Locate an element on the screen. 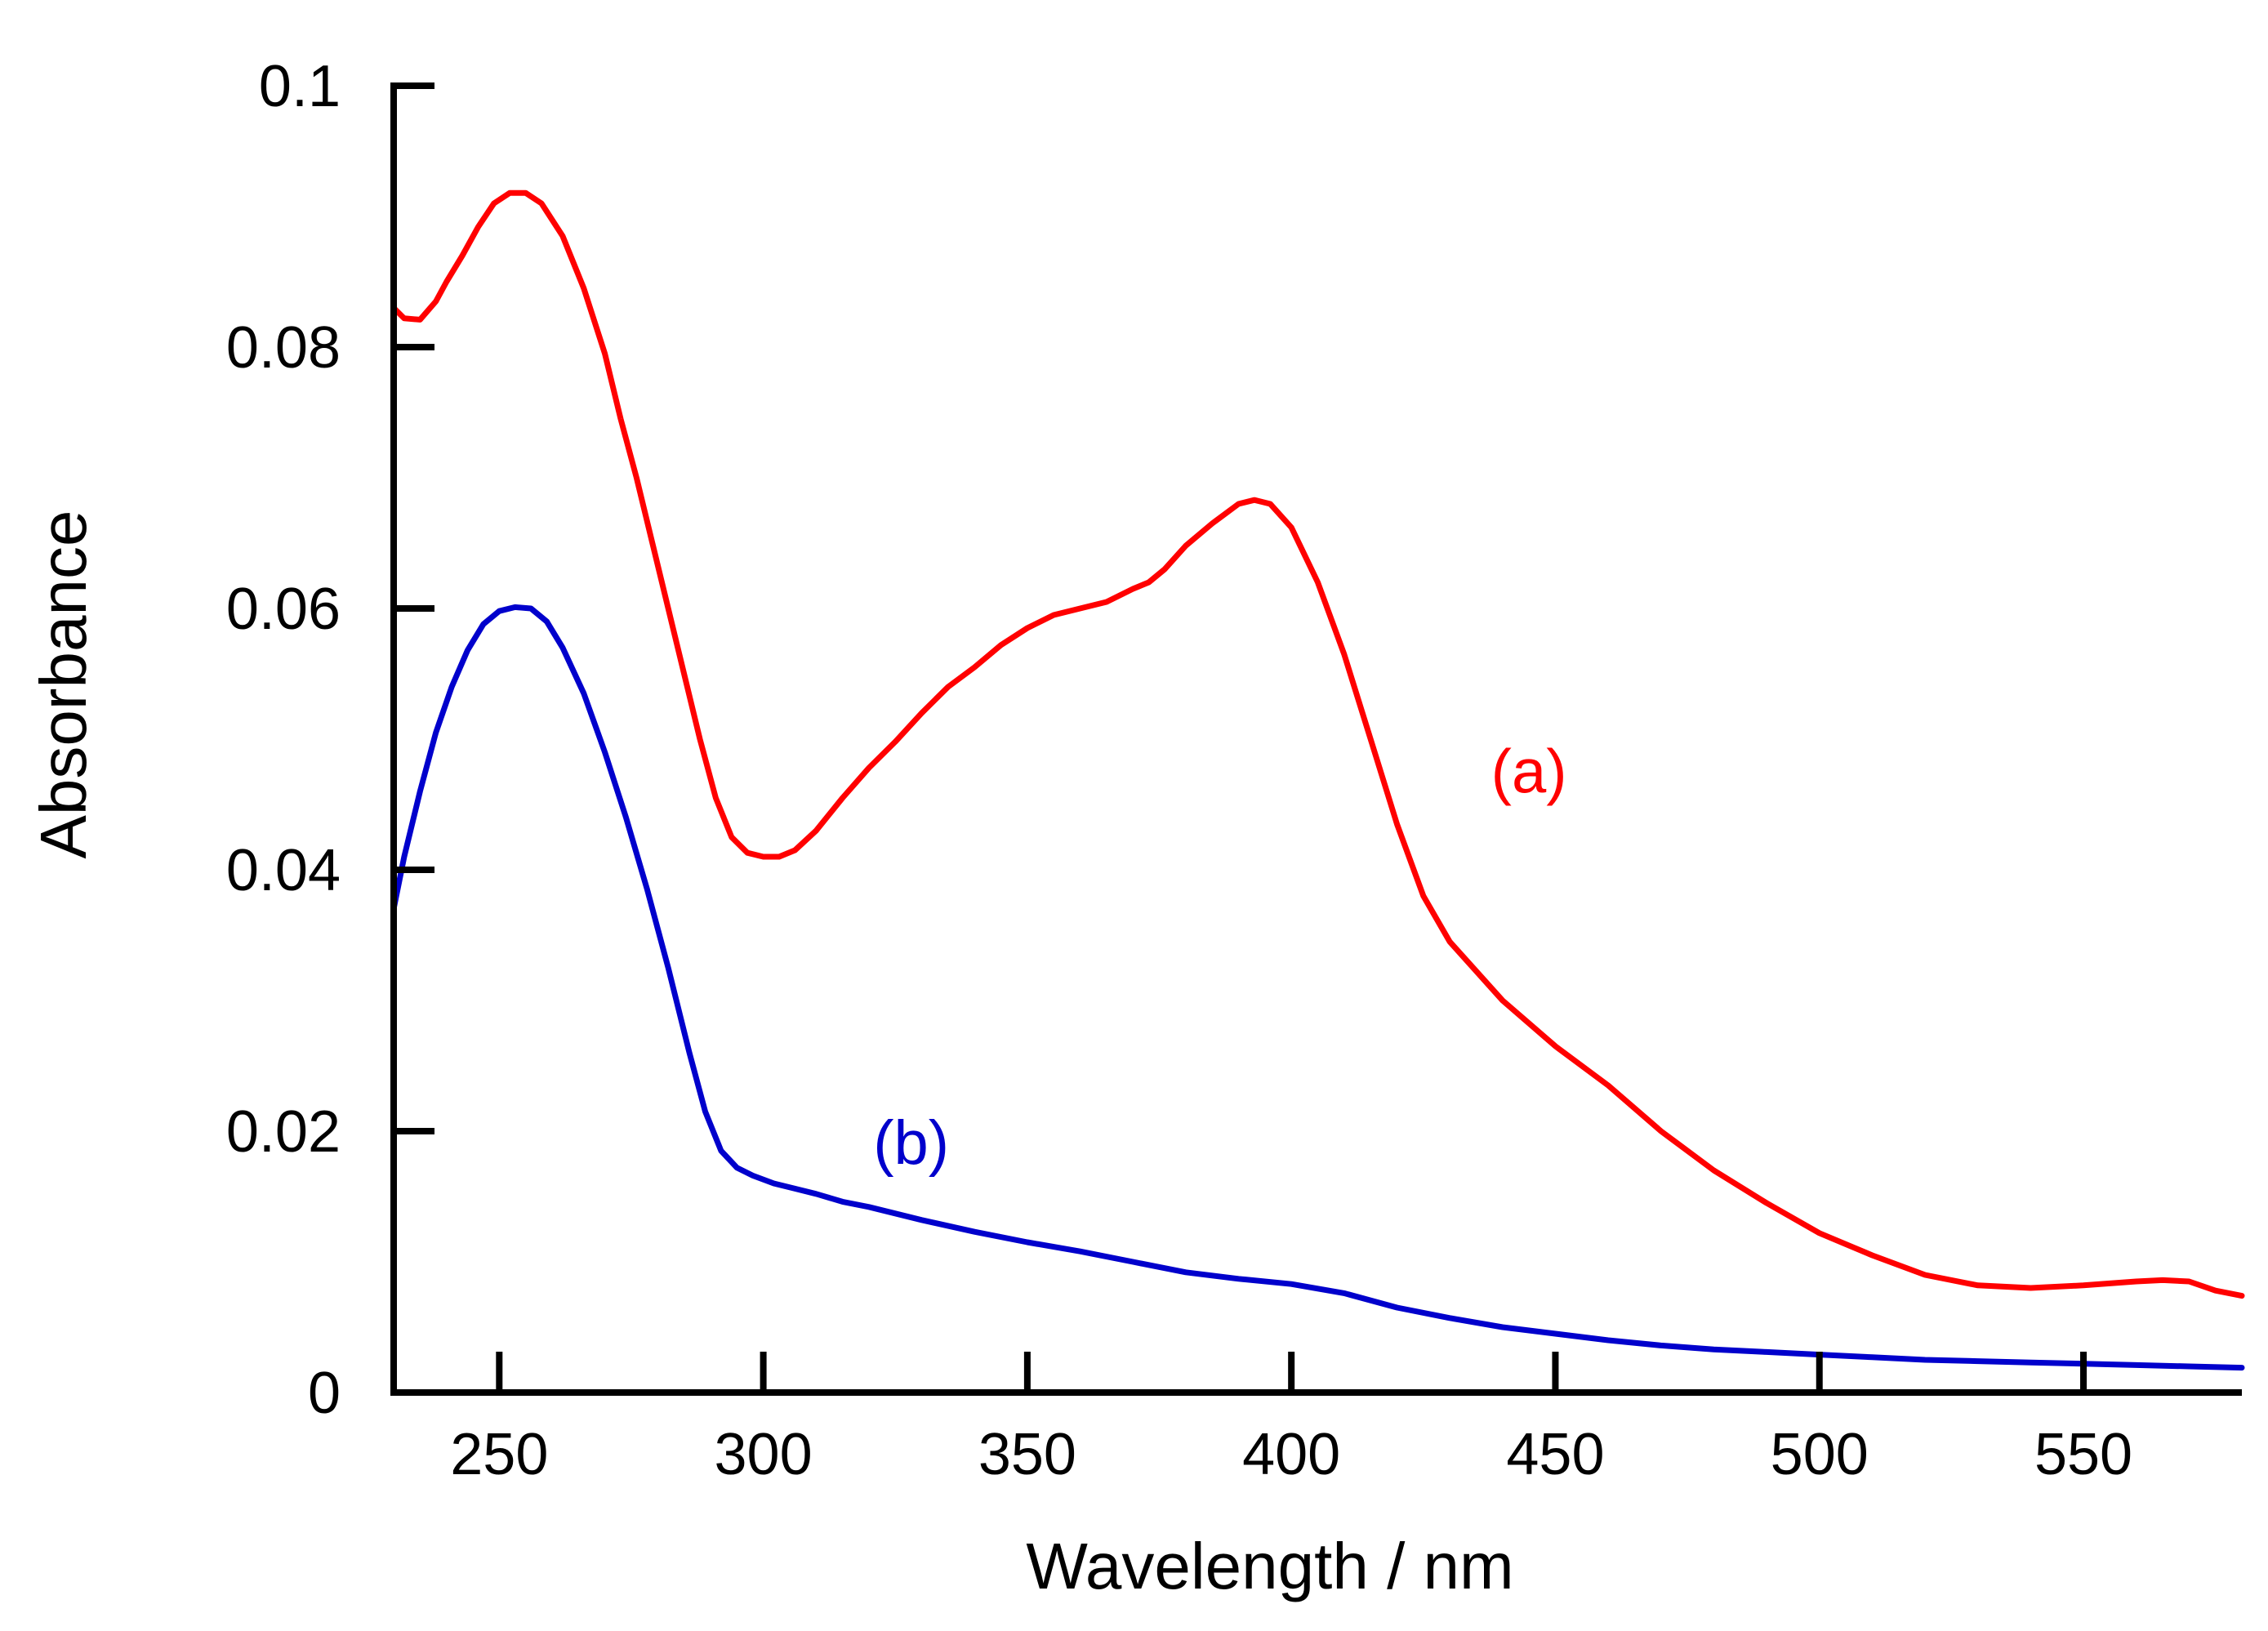  x-tick-label: 300 is located at coordinates (764, 1454).